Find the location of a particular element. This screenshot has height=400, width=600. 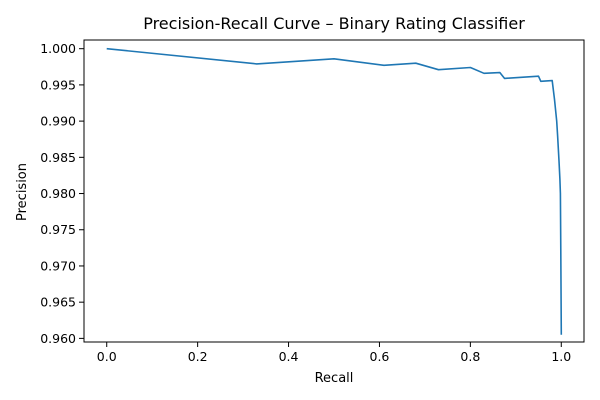

y-tick-label: 0.960 is located at coordinates (58, 338).